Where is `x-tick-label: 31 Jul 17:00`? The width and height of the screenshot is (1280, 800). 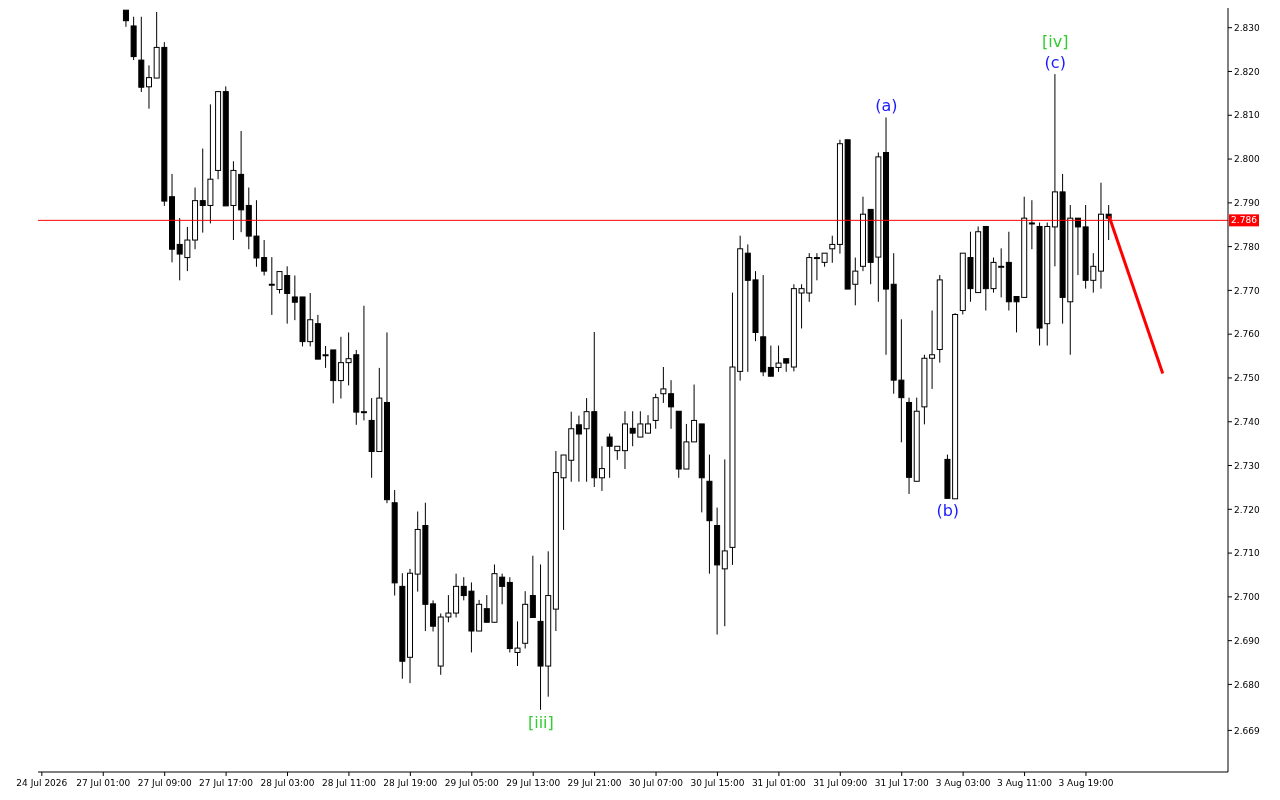 x-tick-label: 31 Jul 17:00 is located at coordinates (901, 783).